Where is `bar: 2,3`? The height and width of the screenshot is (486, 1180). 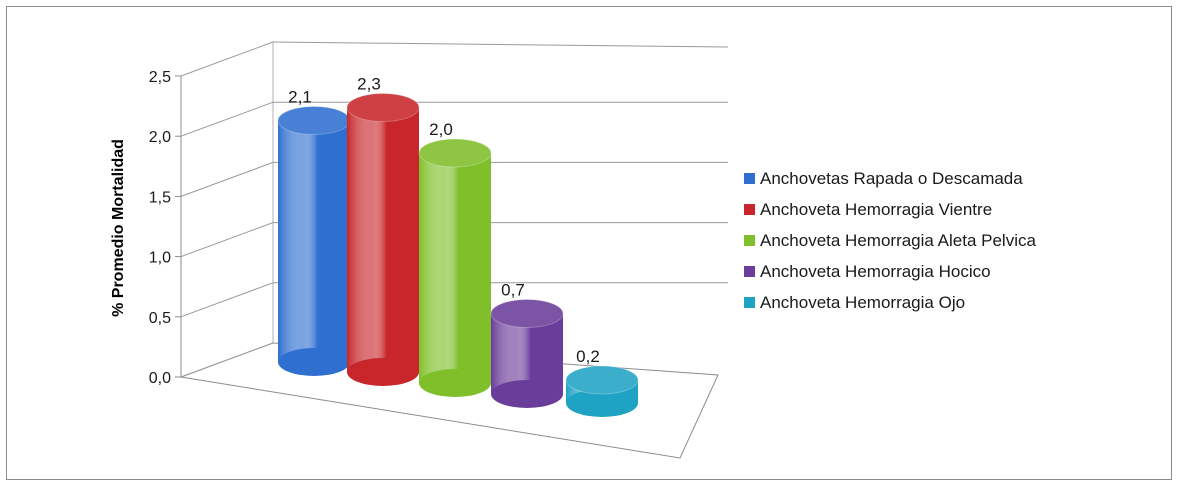 bar: 2,3 is located at coordinates (383, 230).